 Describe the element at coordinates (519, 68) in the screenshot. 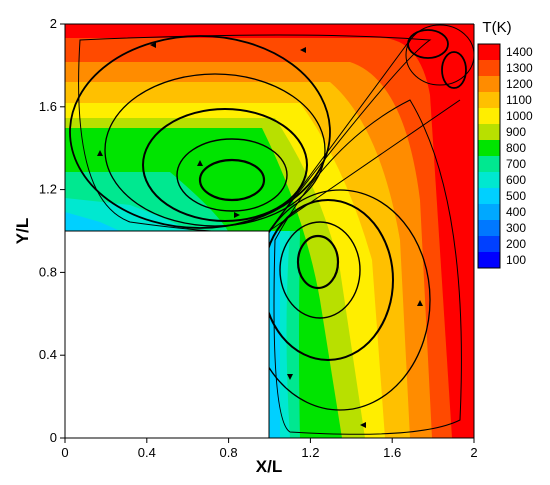

I see `colorbar-label: 1300` at that location.